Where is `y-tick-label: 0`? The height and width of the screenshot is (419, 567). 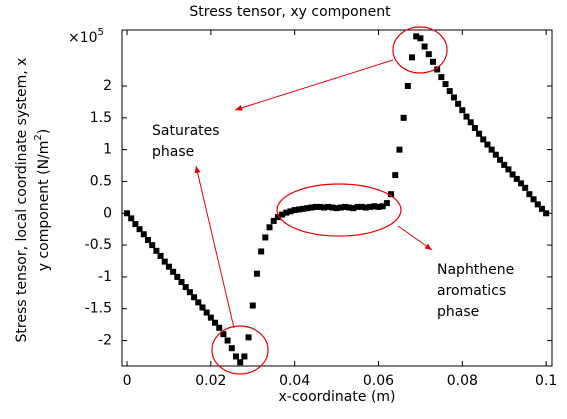 y-tick-label: 0 is located at coordinates (107, 213).